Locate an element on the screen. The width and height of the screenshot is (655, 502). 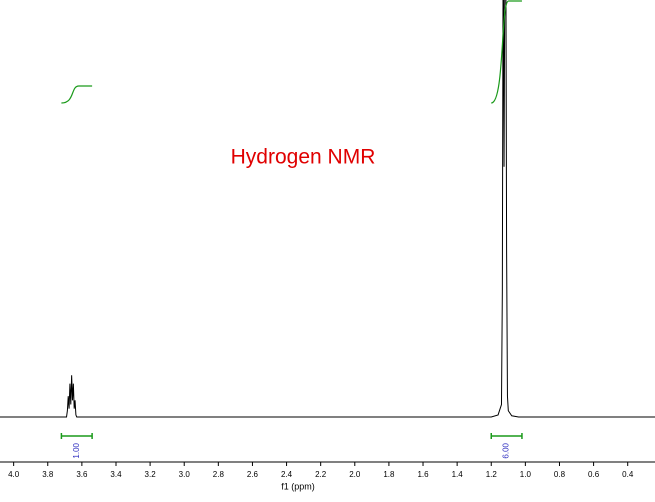
x-tick-label: 3.4 is located at coordinates (116, 474).